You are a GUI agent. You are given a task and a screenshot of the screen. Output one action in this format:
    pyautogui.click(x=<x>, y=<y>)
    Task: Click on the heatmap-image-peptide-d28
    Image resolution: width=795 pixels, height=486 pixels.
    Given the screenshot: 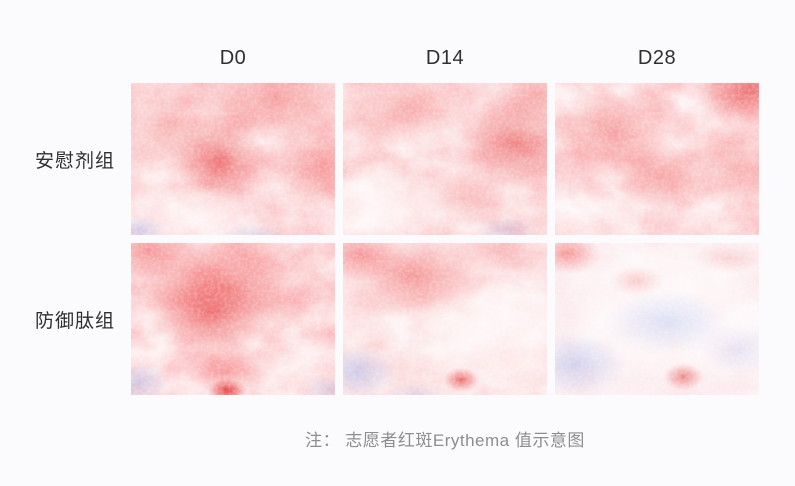 What is the action you would take?
    pyautogui.click(x=657, y=319)
    